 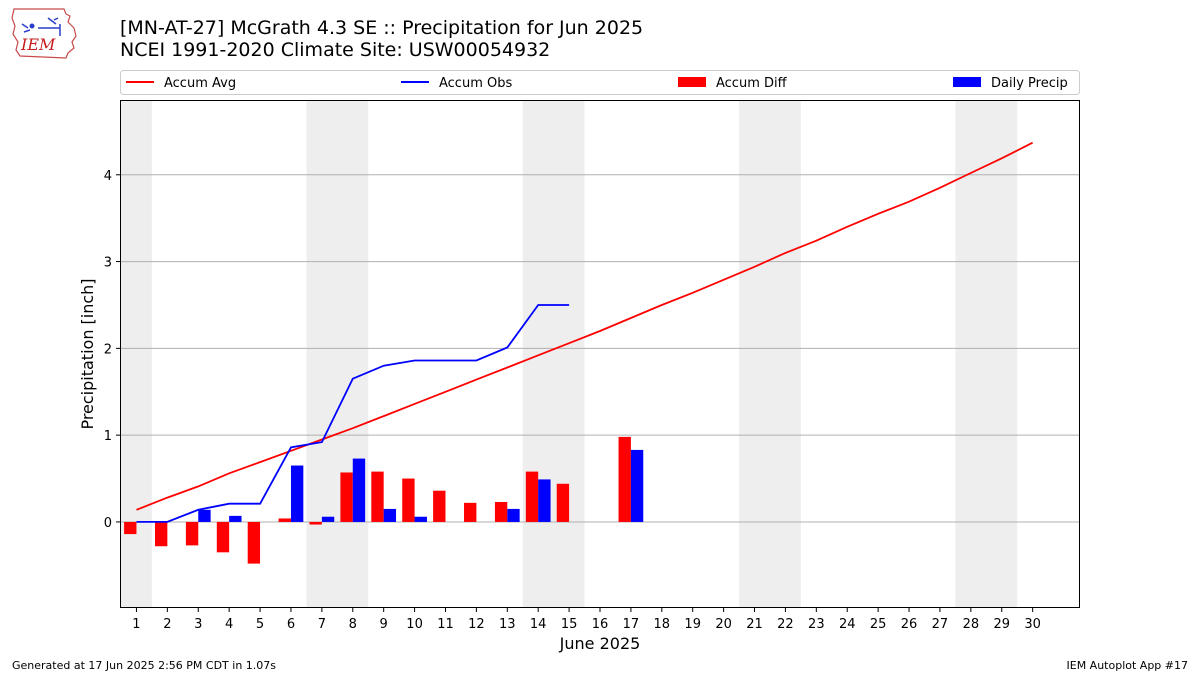 I want to click on x-axis-label: June 2025, so click(x=600, y=643).